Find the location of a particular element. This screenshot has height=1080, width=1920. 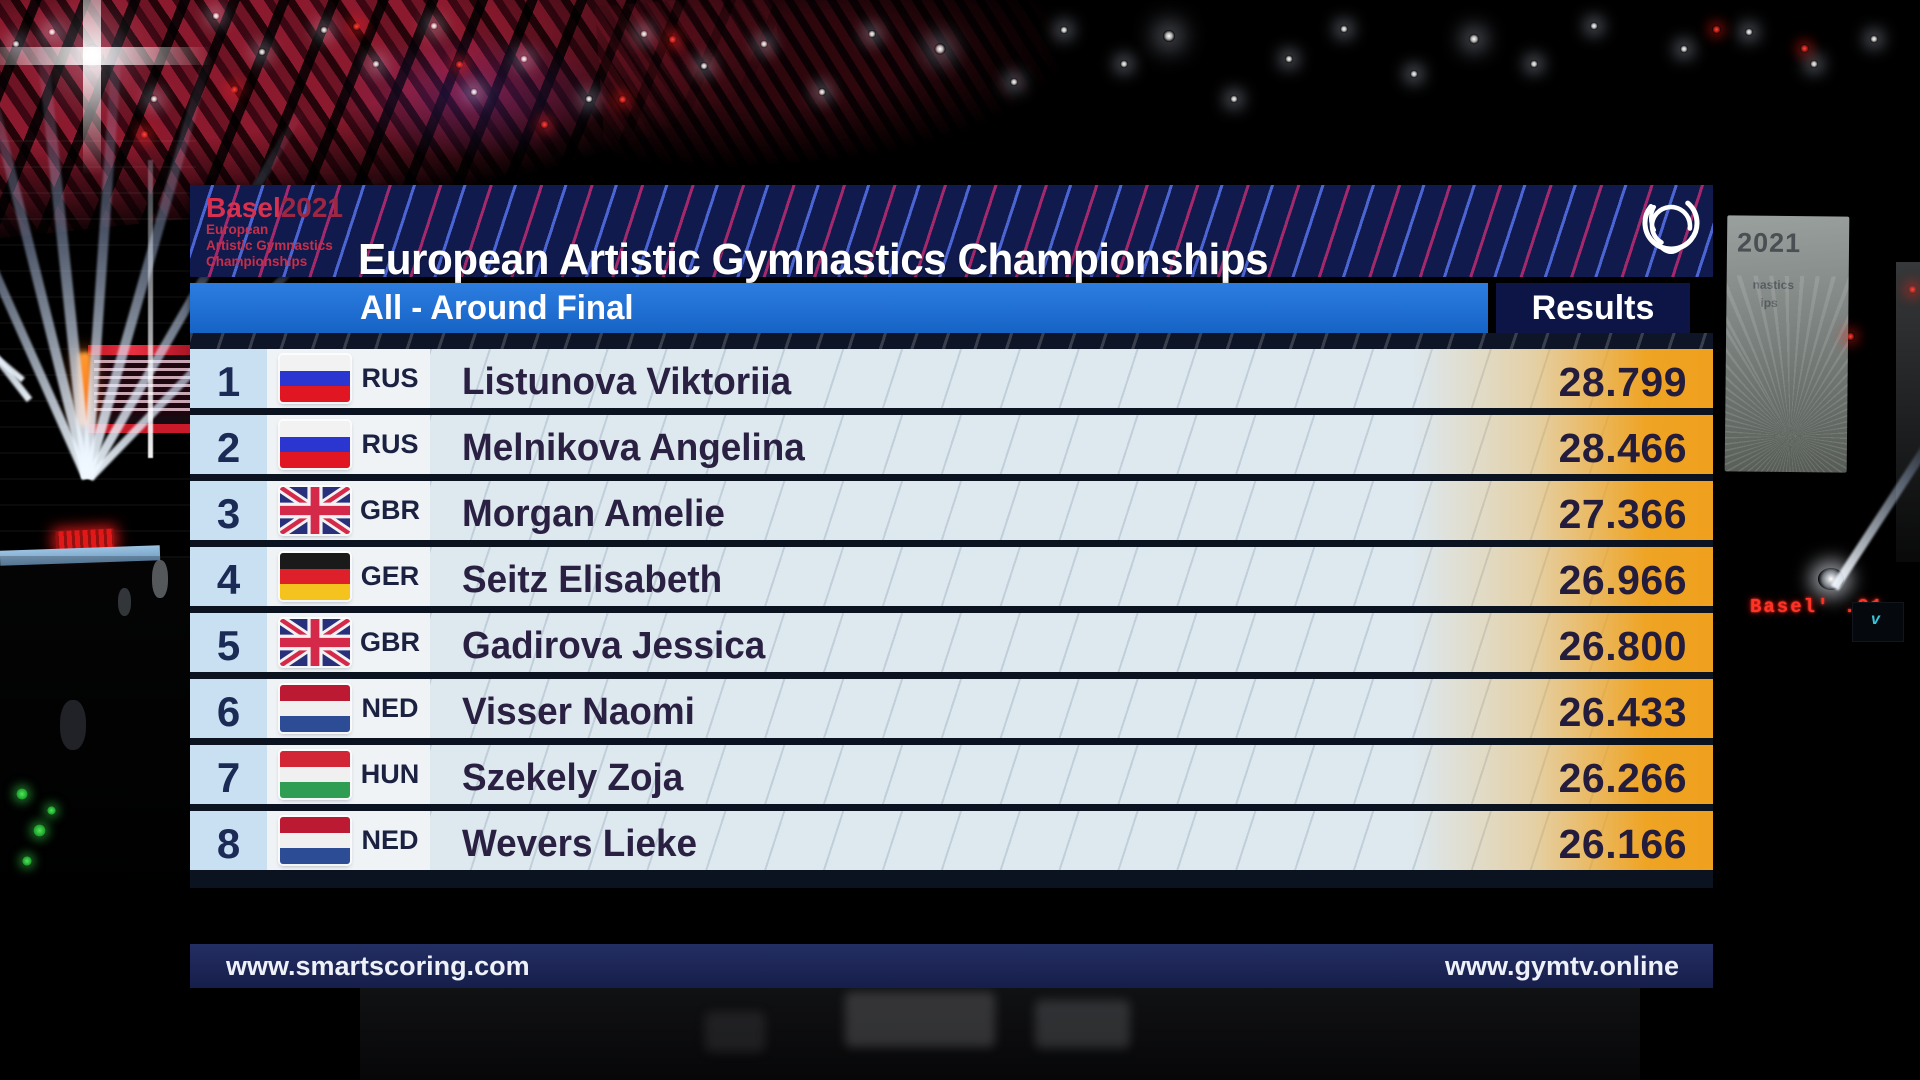

table-row: 6 NED Visser Naomi 26.433 is located at coordinates (951, 712).